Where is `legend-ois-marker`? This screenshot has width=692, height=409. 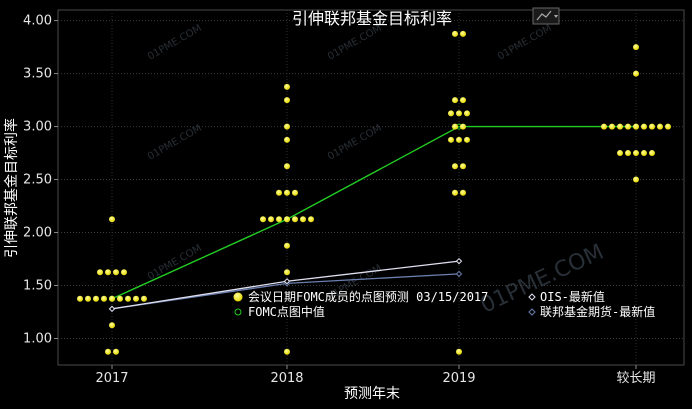 legend-ois-marker is located at coordinates (532, 297).